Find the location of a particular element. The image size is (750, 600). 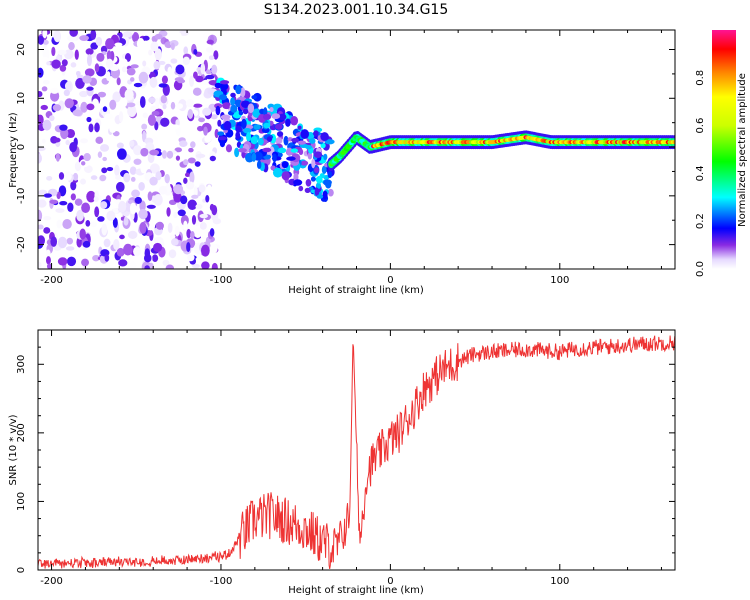

y-tick-label: 200 is located at coordinates (21, 432).